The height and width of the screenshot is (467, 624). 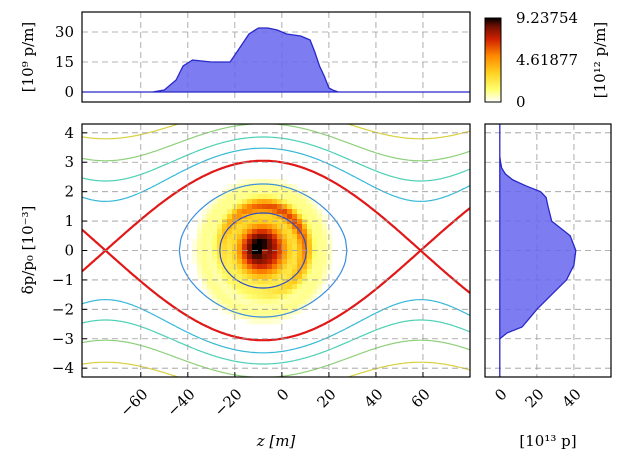 I want to click on right-x-tick-label: 20, so click(x=534, y=398).